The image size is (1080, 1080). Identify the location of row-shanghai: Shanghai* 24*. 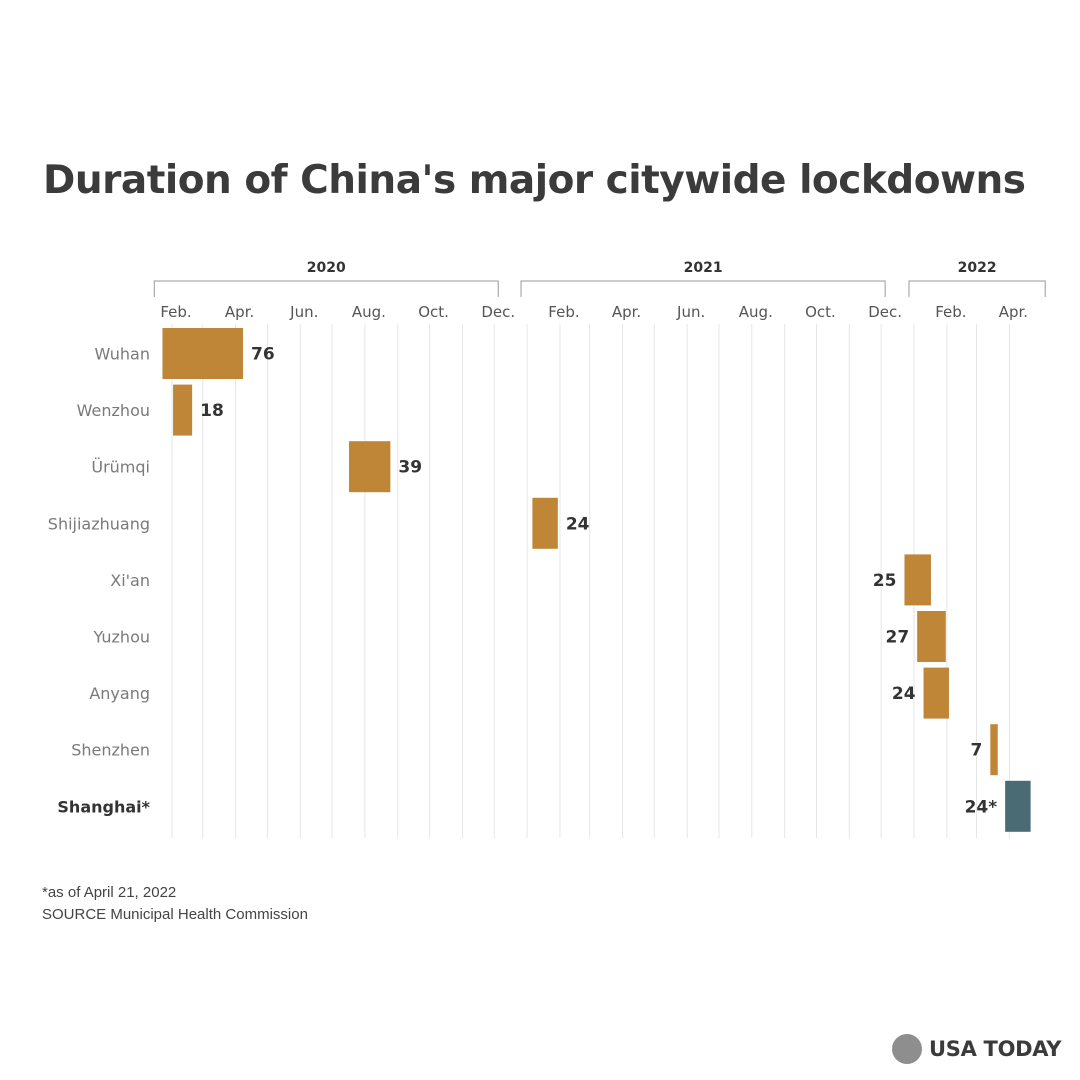
(544, 806).